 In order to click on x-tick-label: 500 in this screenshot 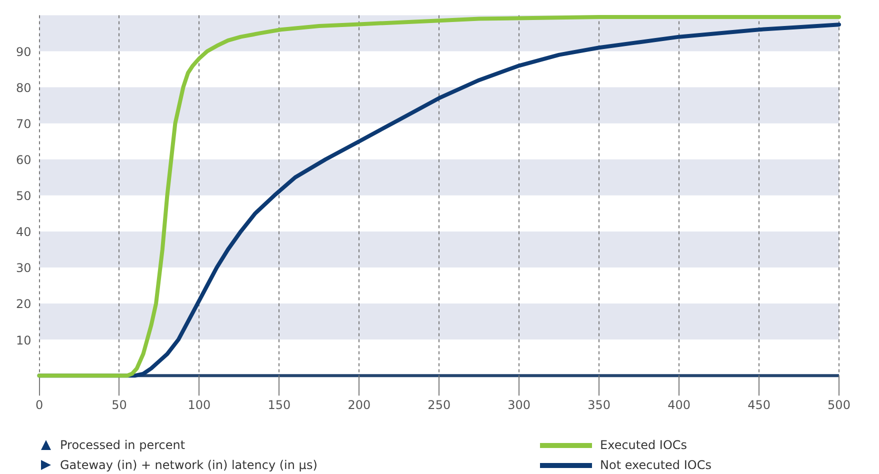, I will do `click(839, 405)`.